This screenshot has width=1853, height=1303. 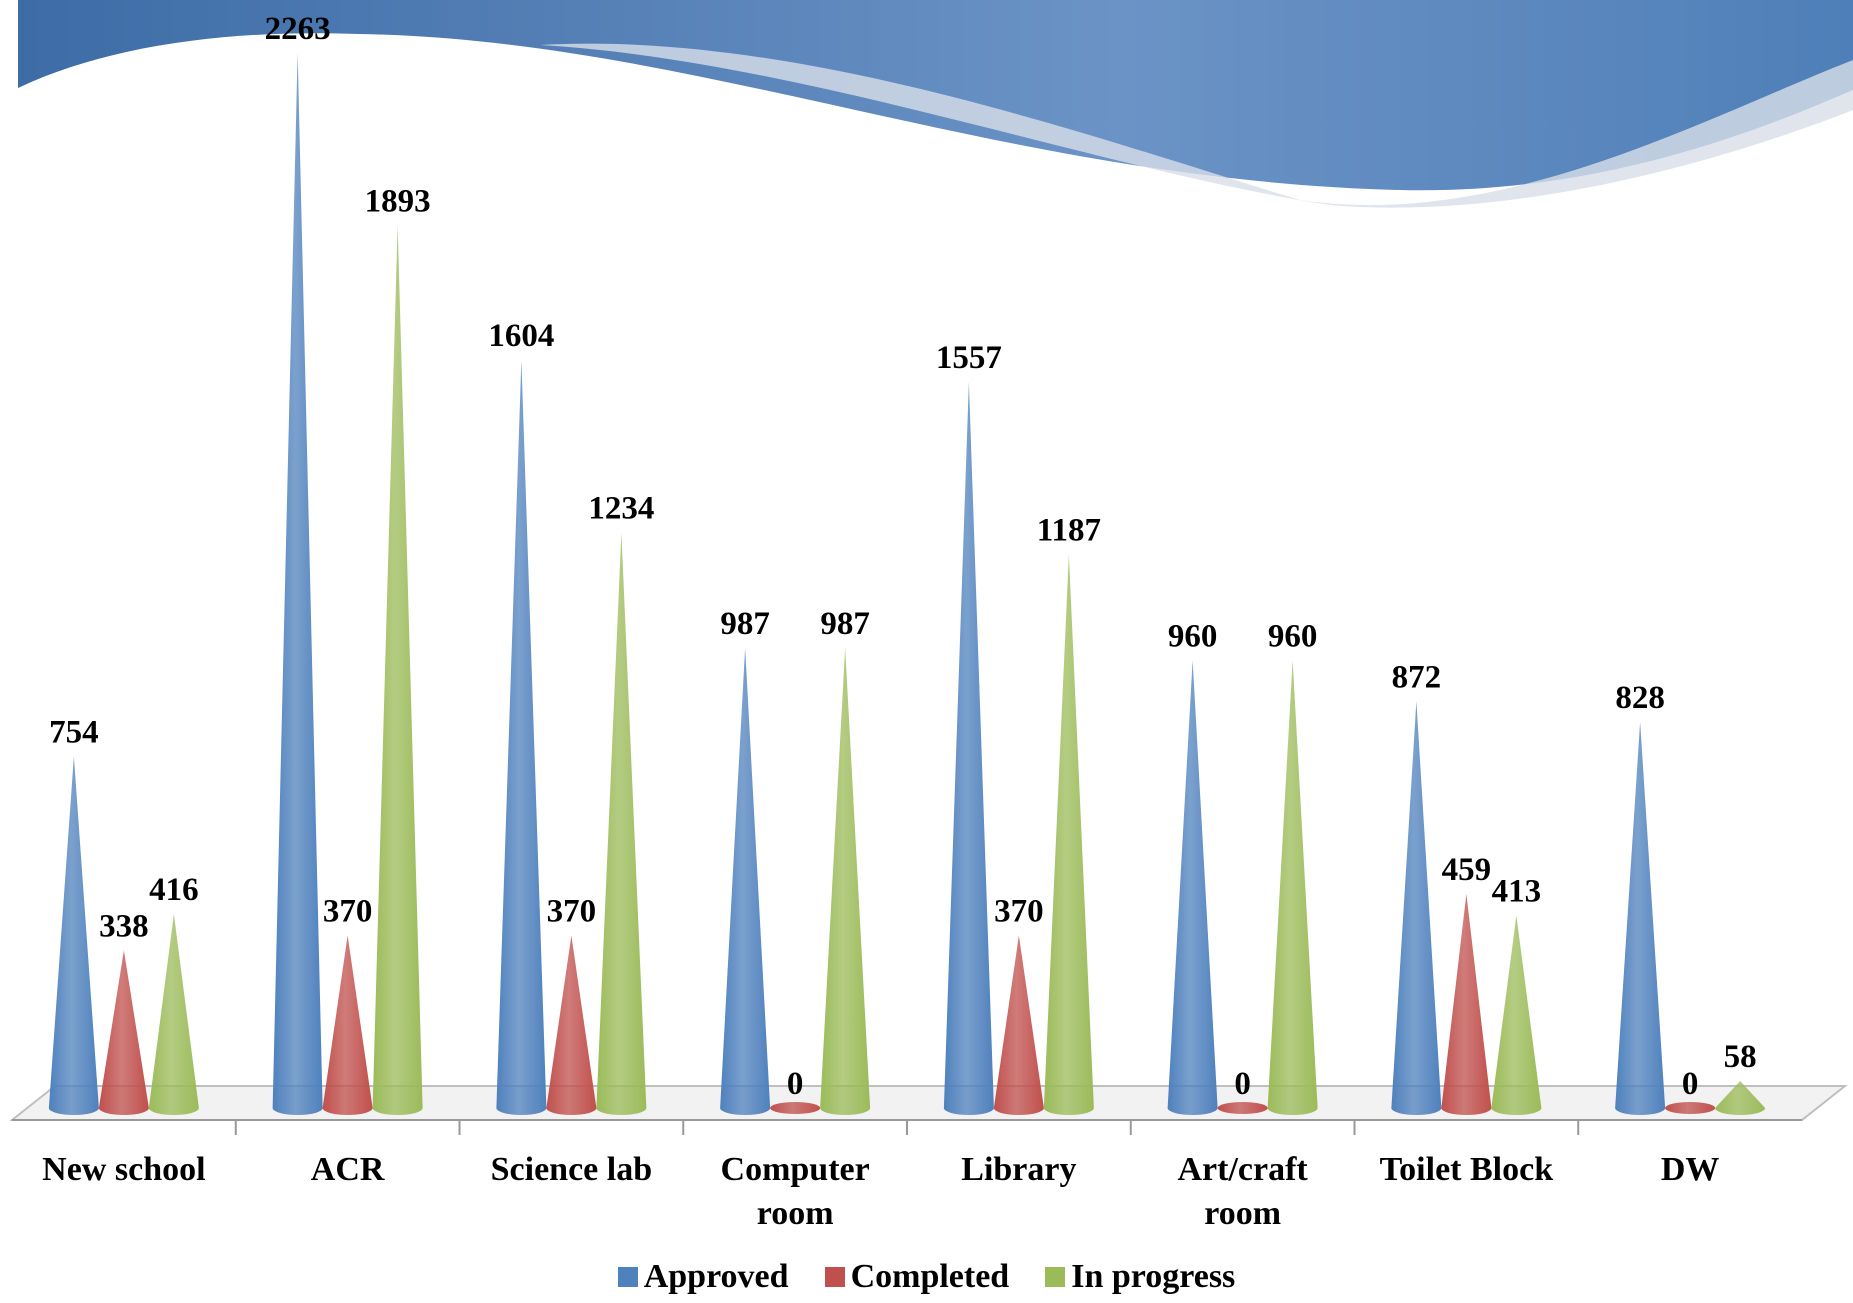 I want to click on header-wave-light, so click(x=1196, y=125).